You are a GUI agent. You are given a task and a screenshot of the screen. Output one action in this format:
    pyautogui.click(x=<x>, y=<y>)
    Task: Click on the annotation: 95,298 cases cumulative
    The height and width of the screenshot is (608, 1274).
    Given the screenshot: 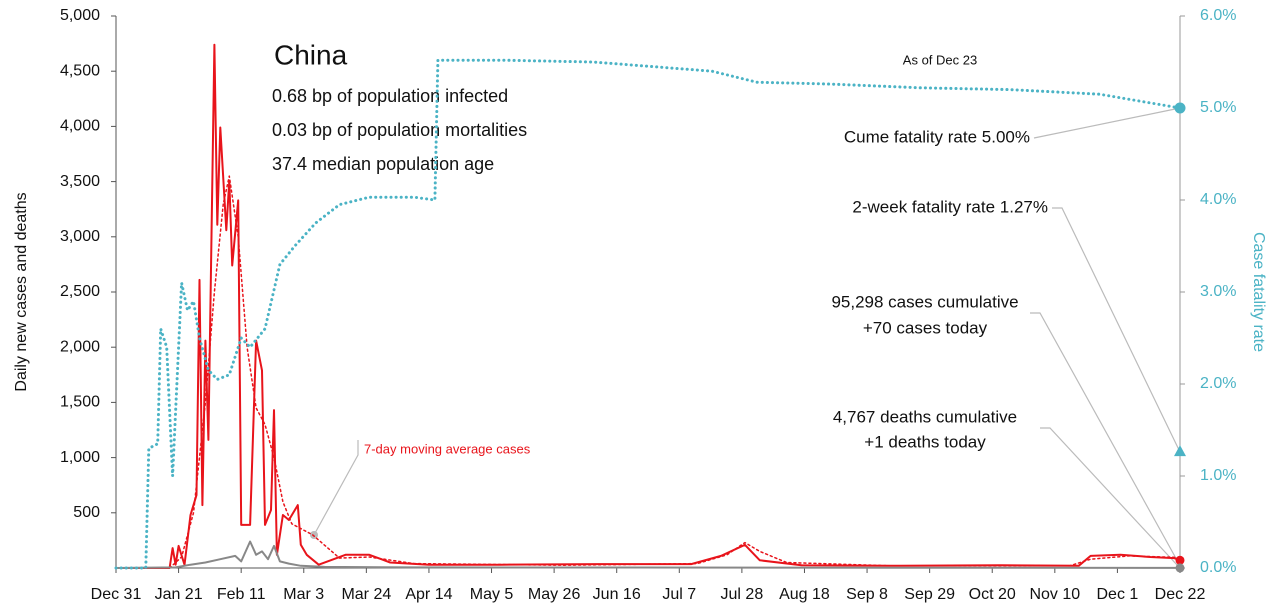 What is the action you would take?
    pyautogui.click(x=924, y=301)
    